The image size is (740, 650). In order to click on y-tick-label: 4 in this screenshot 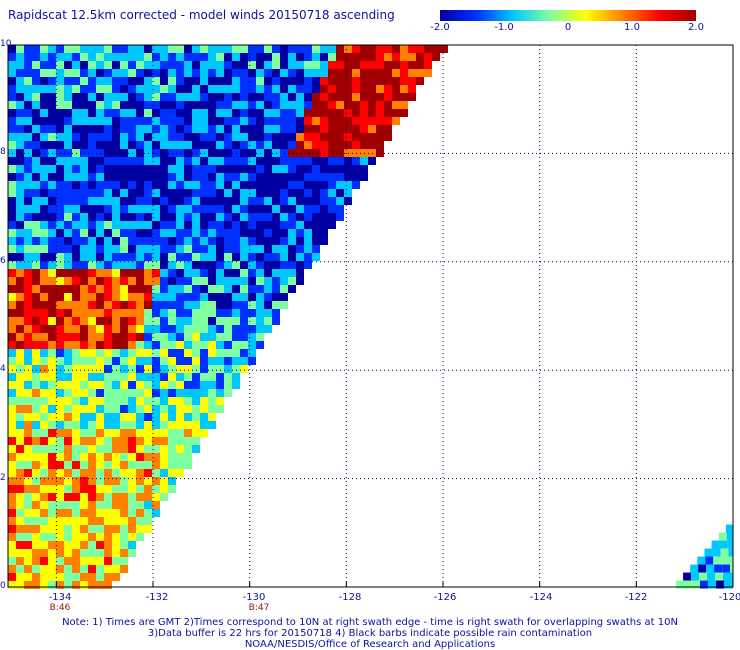, I will do `click(3, 369)`.